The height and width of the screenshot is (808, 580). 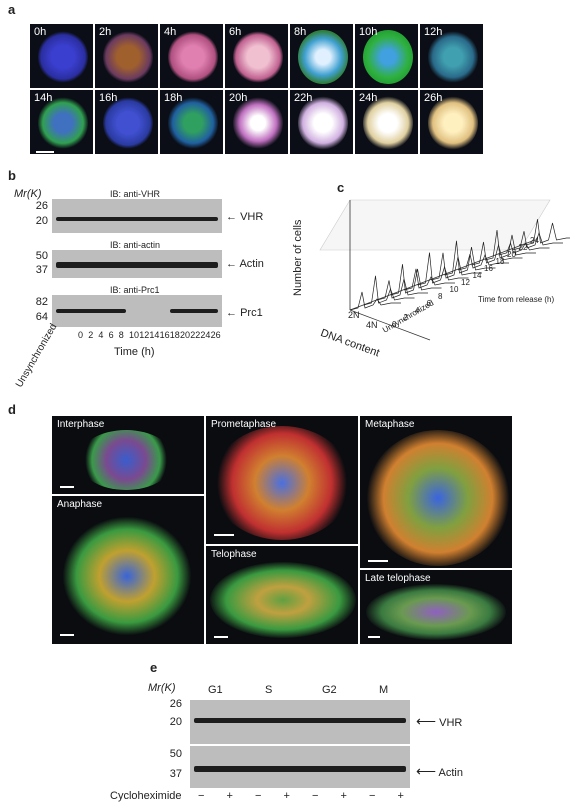 I want to click on blot-prc1-marker-64: 64, so click(x=41, y=317).